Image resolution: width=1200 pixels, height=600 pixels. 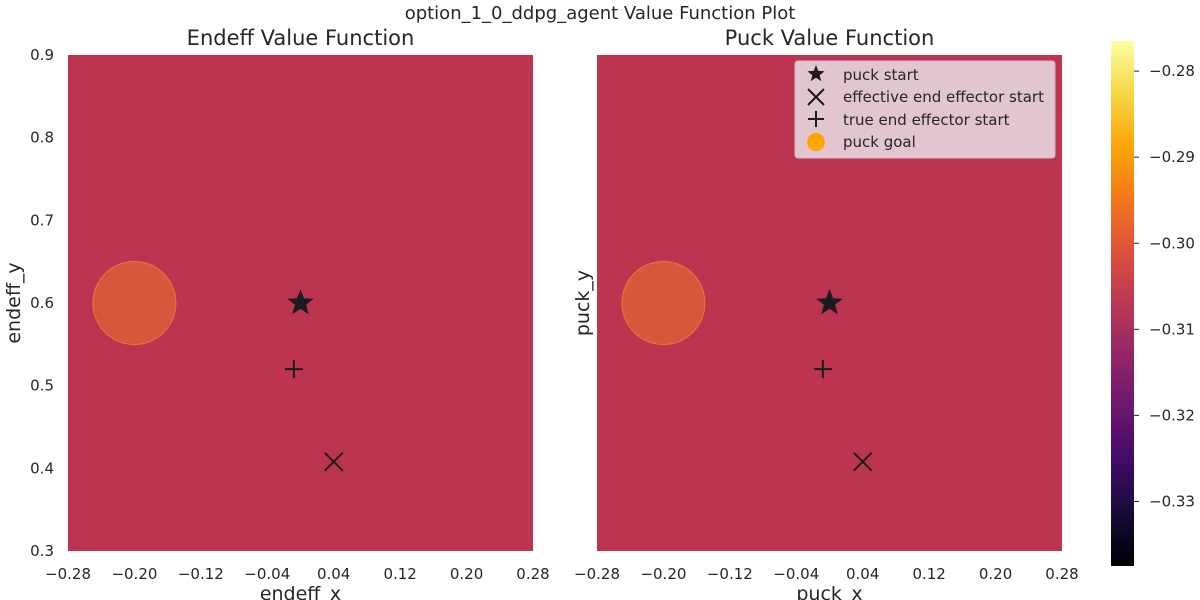 What do you see at coordinates (201, 574) in the screenshot?
I see `endeff-x-tick-label: −0.12` at bounding box center [201, 574].